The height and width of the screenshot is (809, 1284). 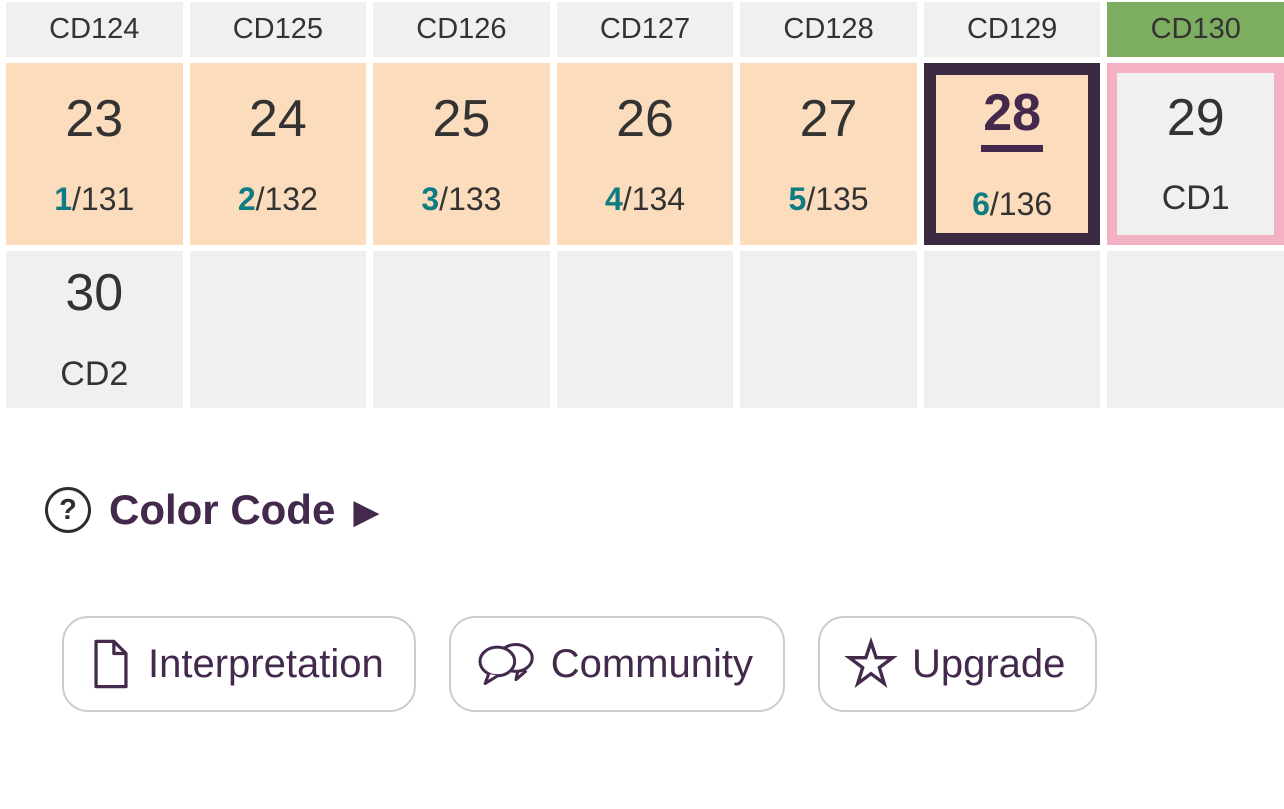 What do you see at coordinates (981, 204) in the screenshot?
I see `cycle-day-value: 6` at bounding box center [981, 204].